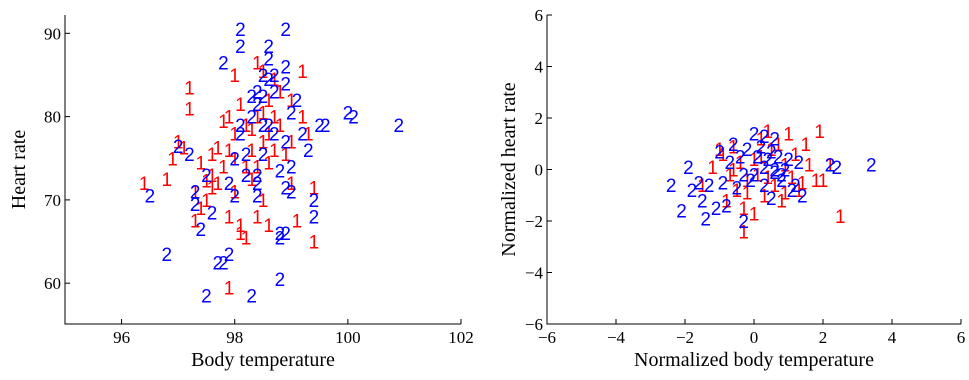 The height and width of the screenshot is (380, 969). Describe the element at coordinates (348, 337) in the screenshot. I see `x-tick-label: 100` at that location.